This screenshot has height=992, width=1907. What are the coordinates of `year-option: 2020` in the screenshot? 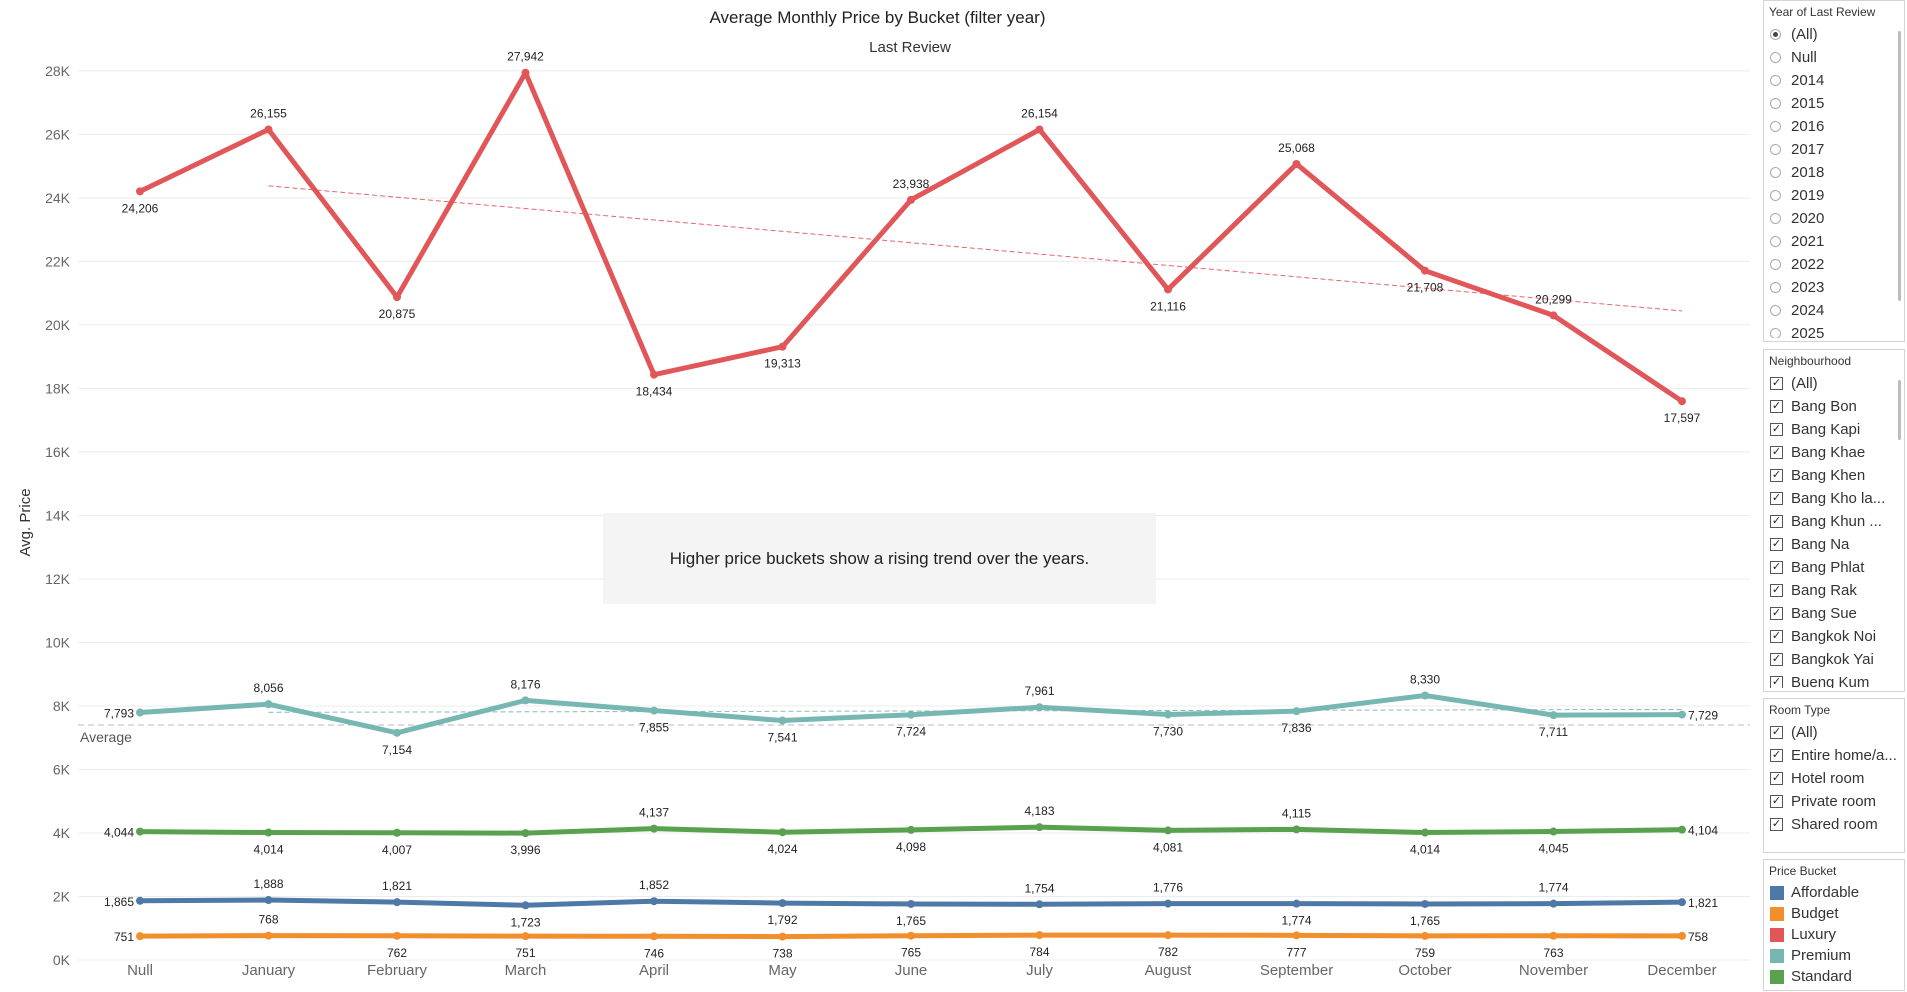 It's located at (1834, 218).